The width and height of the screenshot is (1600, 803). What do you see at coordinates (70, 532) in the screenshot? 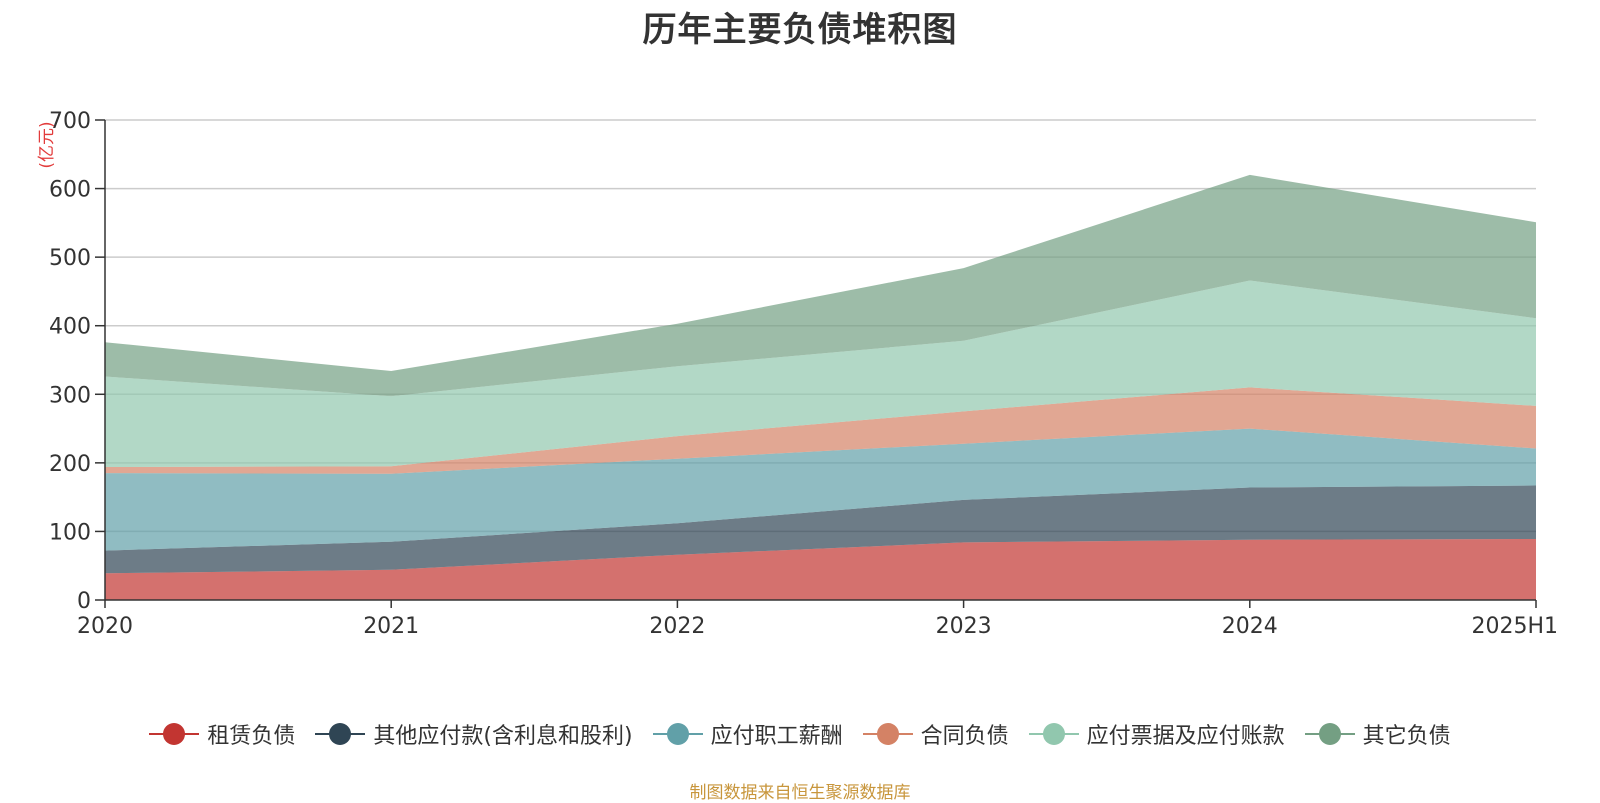
I see `y-tick-label: 100` at bounding box center [70, 532].